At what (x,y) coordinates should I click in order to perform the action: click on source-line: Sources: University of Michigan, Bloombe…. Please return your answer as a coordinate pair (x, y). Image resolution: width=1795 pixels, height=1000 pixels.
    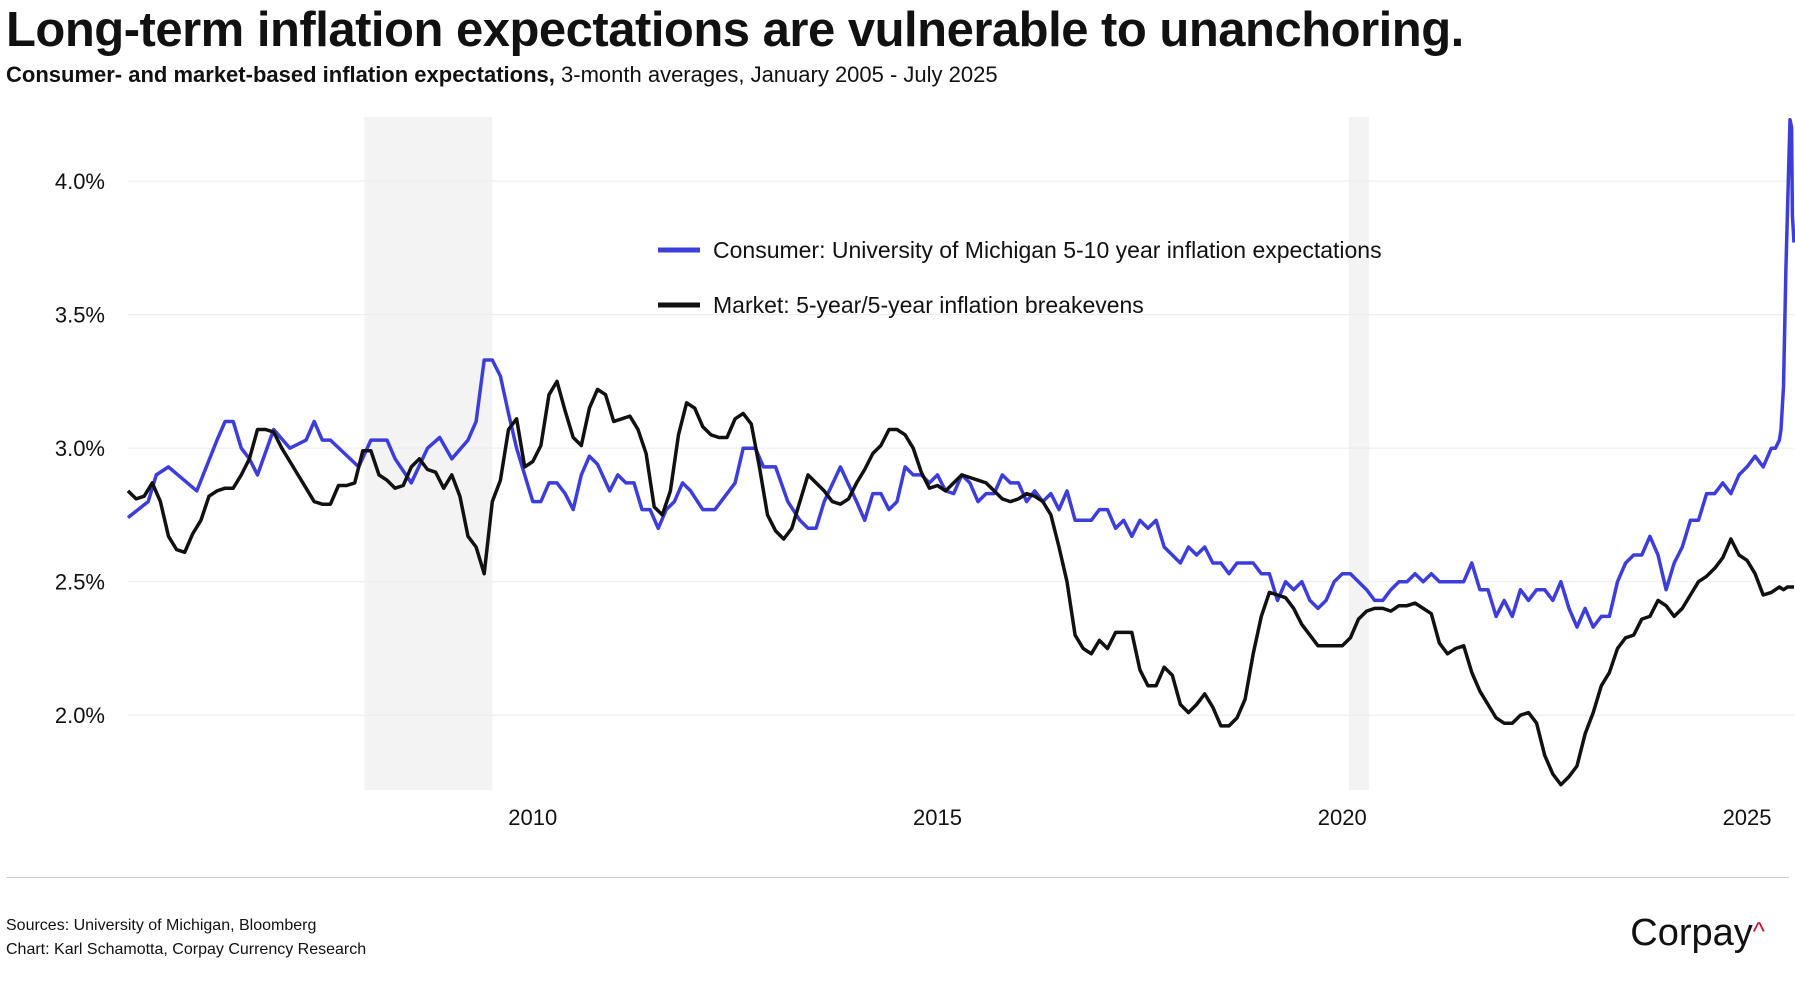
    Looking at the image, I should click on (161, 925).